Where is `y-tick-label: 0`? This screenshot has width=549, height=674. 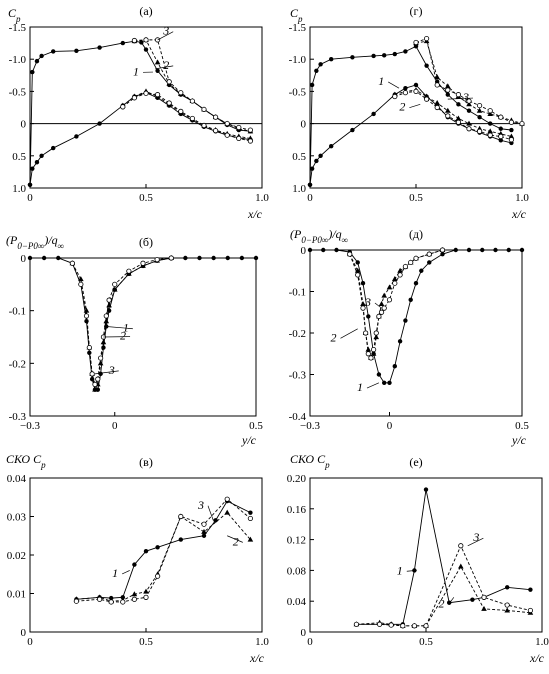
y-tick-label: 0 is located at coordinates (24, 633).